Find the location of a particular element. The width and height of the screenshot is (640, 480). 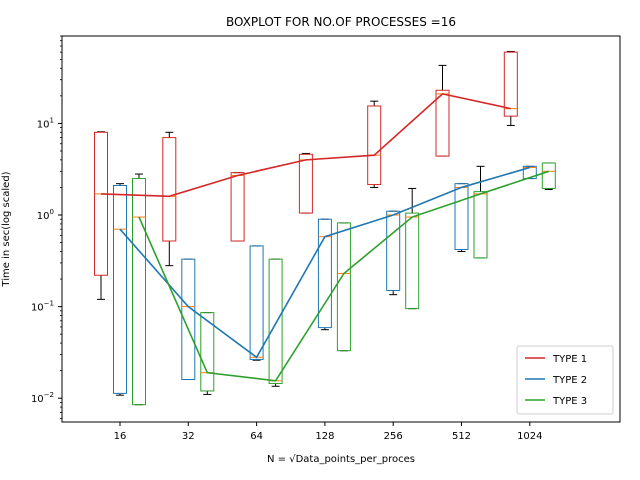

y-tick-label: 10⁻¹ is located at coordinates (42, 307).